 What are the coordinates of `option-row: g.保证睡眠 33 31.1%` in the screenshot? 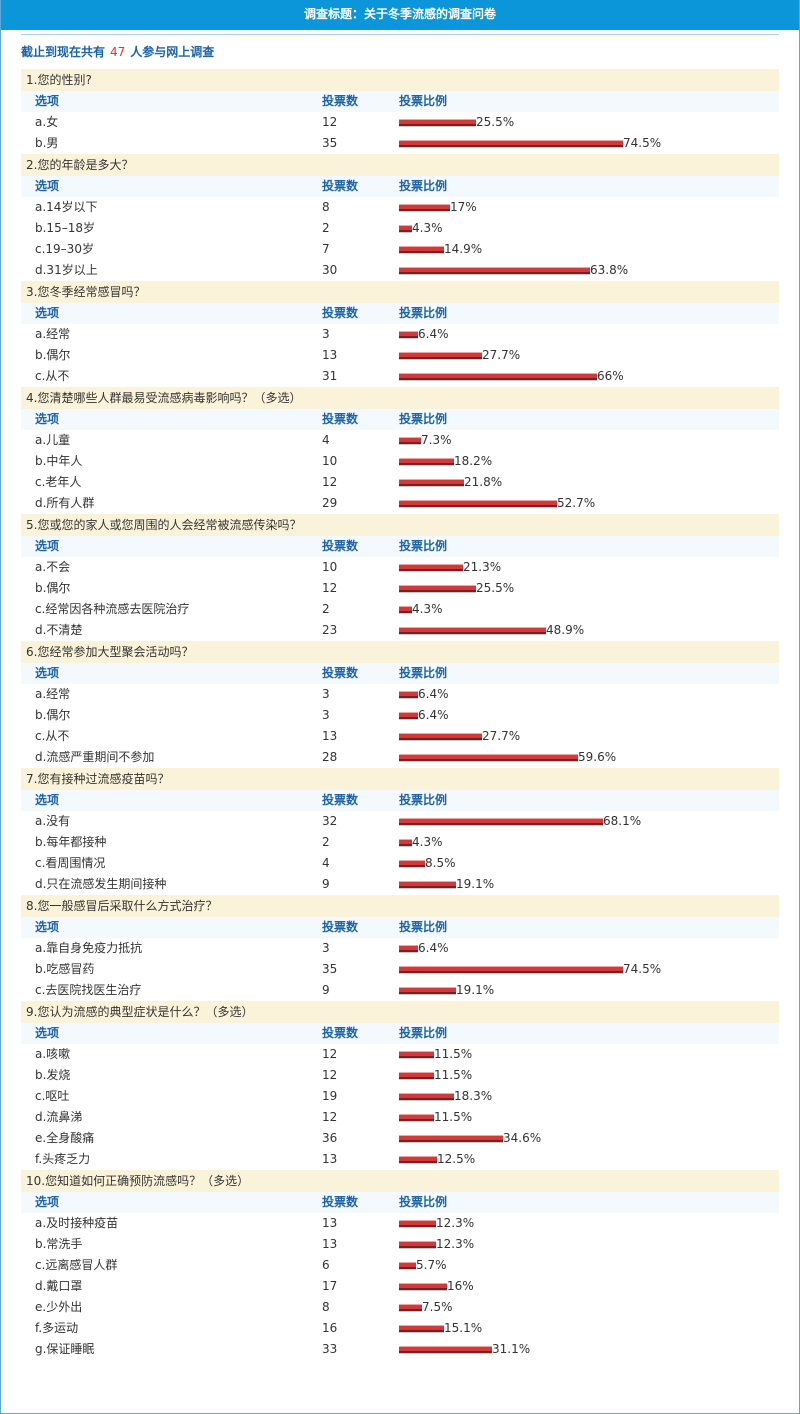 It's located at (400, 1349).